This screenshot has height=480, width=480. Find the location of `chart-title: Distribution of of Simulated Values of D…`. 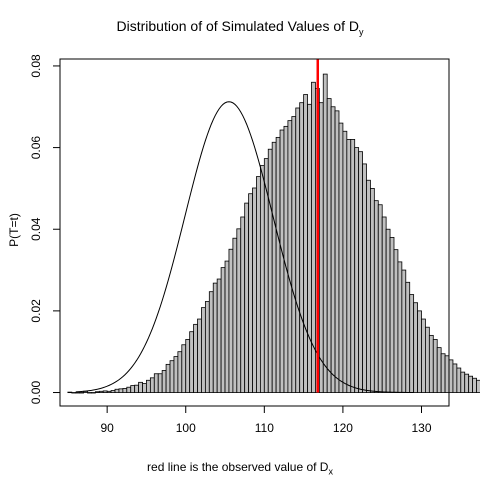

chart-title: Distribution of of Simulated Values of D… is located at coordinates (240, 27).